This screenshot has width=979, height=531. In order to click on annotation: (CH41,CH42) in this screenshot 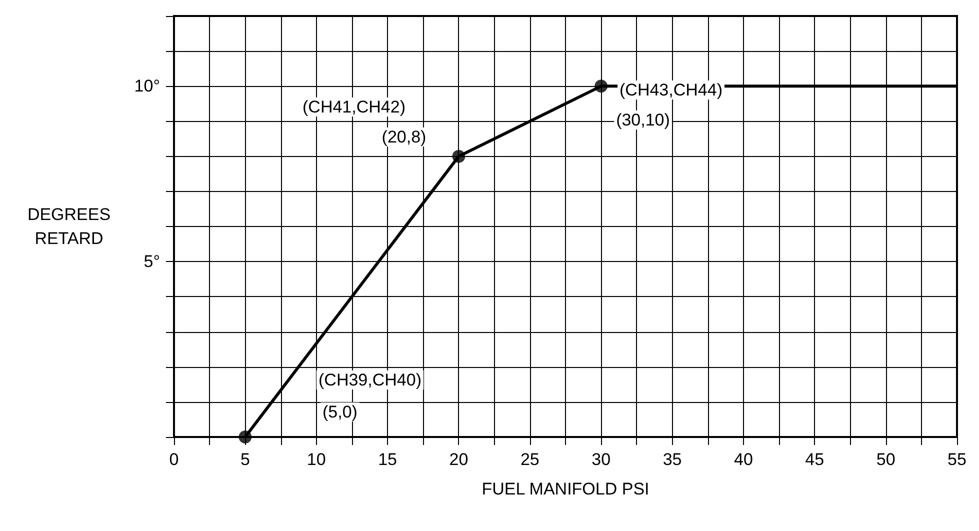, I will do `click(354, 107)`.